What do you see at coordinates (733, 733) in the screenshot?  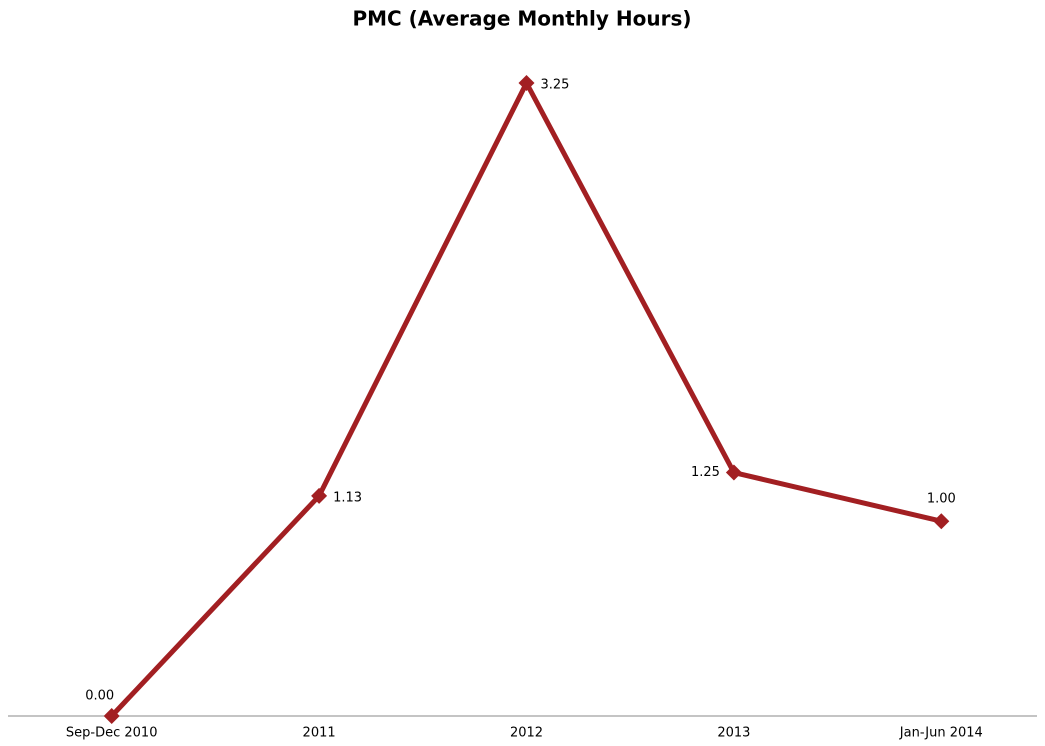 I see `x-tick-label: 2013` at bounding box center [733, 733].